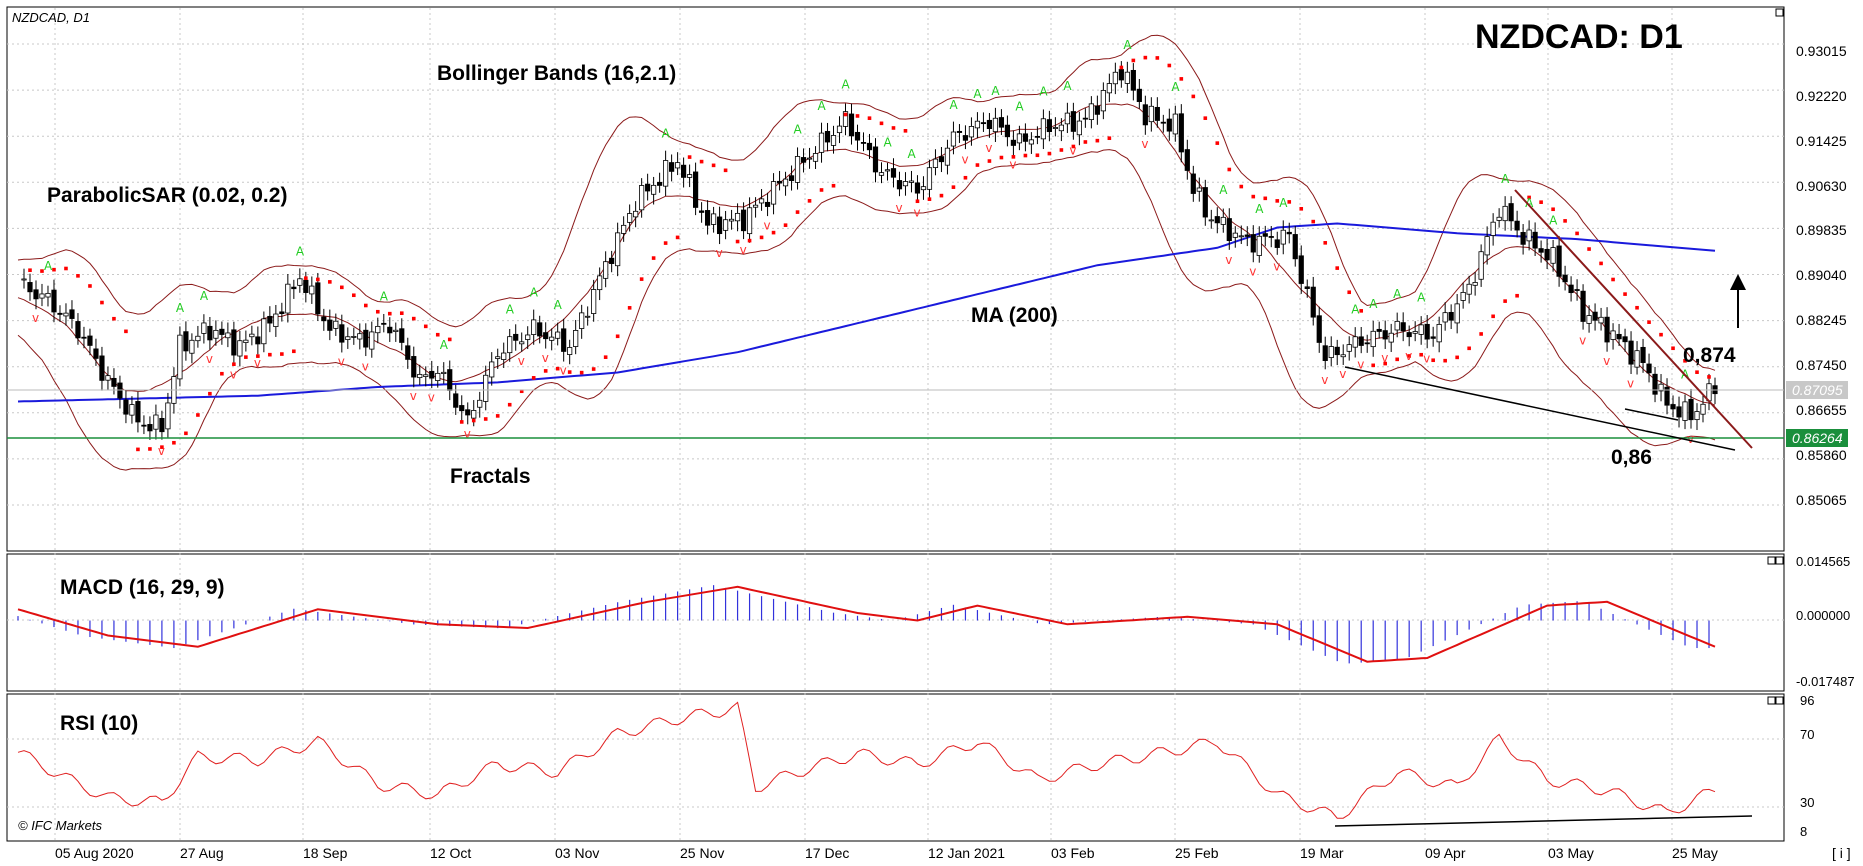 The height and width of the screenshot is (866, 1863). Describe the element at coordinates (1738, 282) in the screenshot. I see `up-arrow-icon` at that location.